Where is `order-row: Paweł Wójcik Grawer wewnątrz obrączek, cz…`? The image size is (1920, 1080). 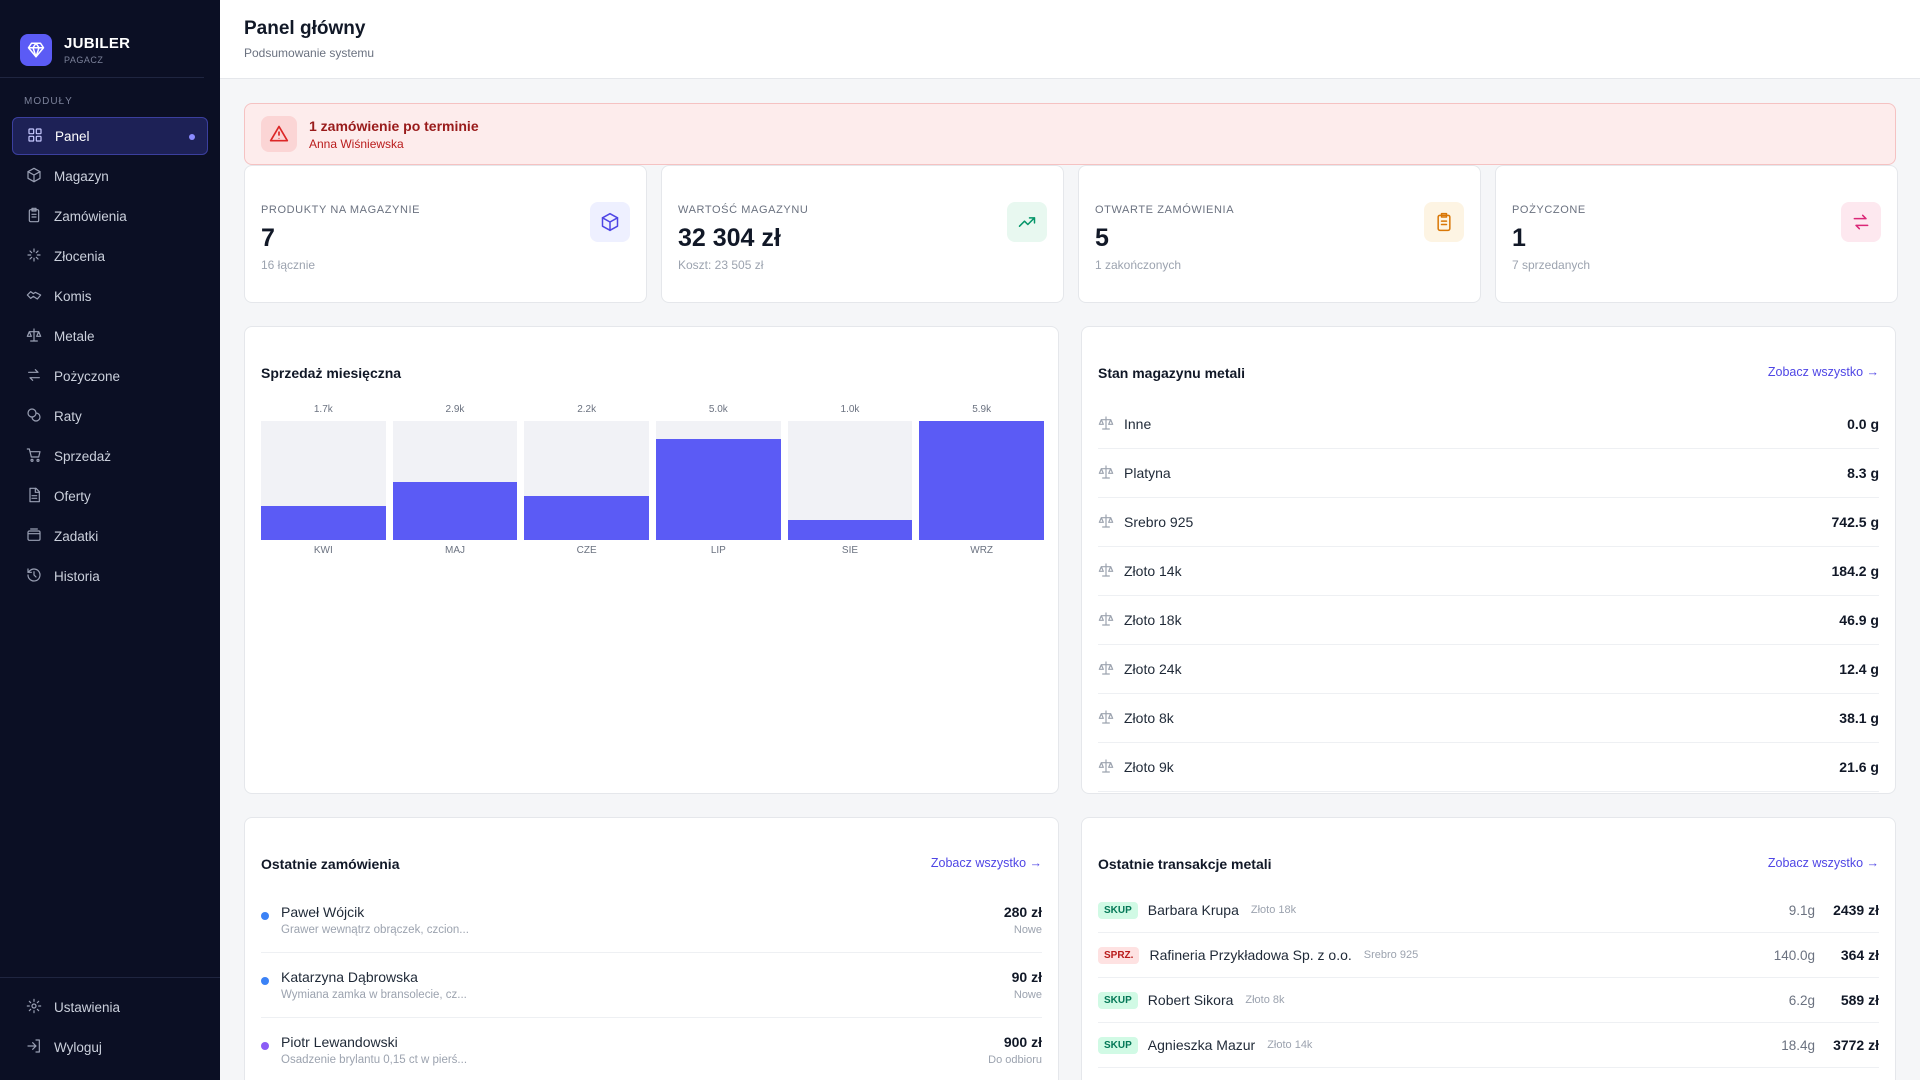
order-row: Paweł Wójcik Grawer wewnątrz obrączek, cz… is located at coordinates (651, 920).